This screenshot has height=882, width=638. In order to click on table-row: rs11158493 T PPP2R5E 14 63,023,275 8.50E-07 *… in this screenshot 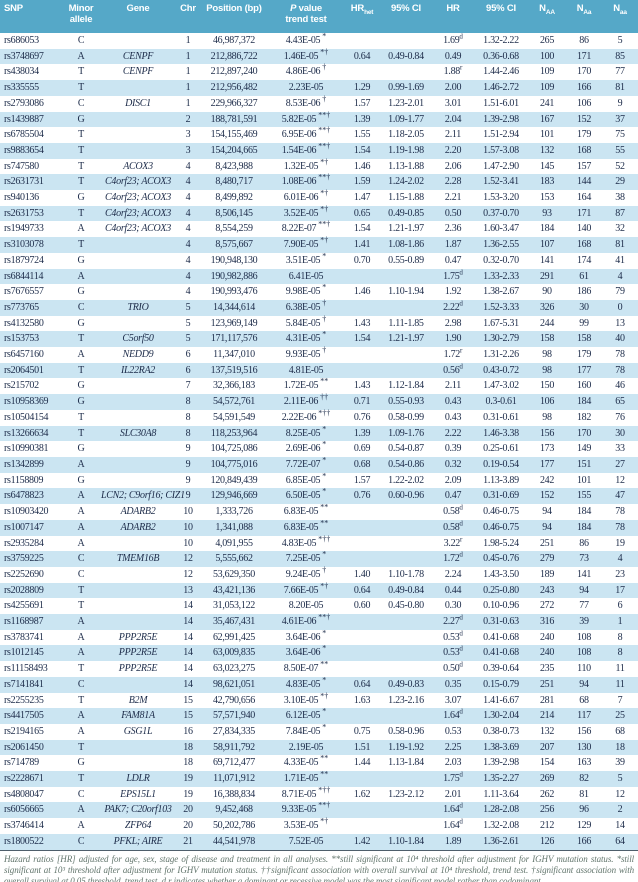, I will do `click(319, 668)`.